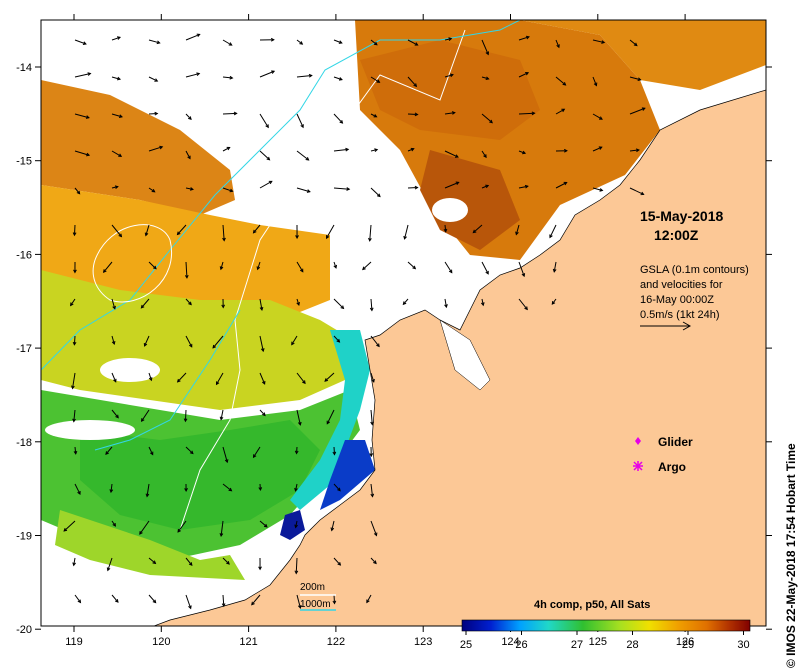 The image size is (809, 672). Describe the element at coordinates (605, 641) in the screenshot. I see `colorbar-ticks: 25 26 27 28 29 30` at that location.